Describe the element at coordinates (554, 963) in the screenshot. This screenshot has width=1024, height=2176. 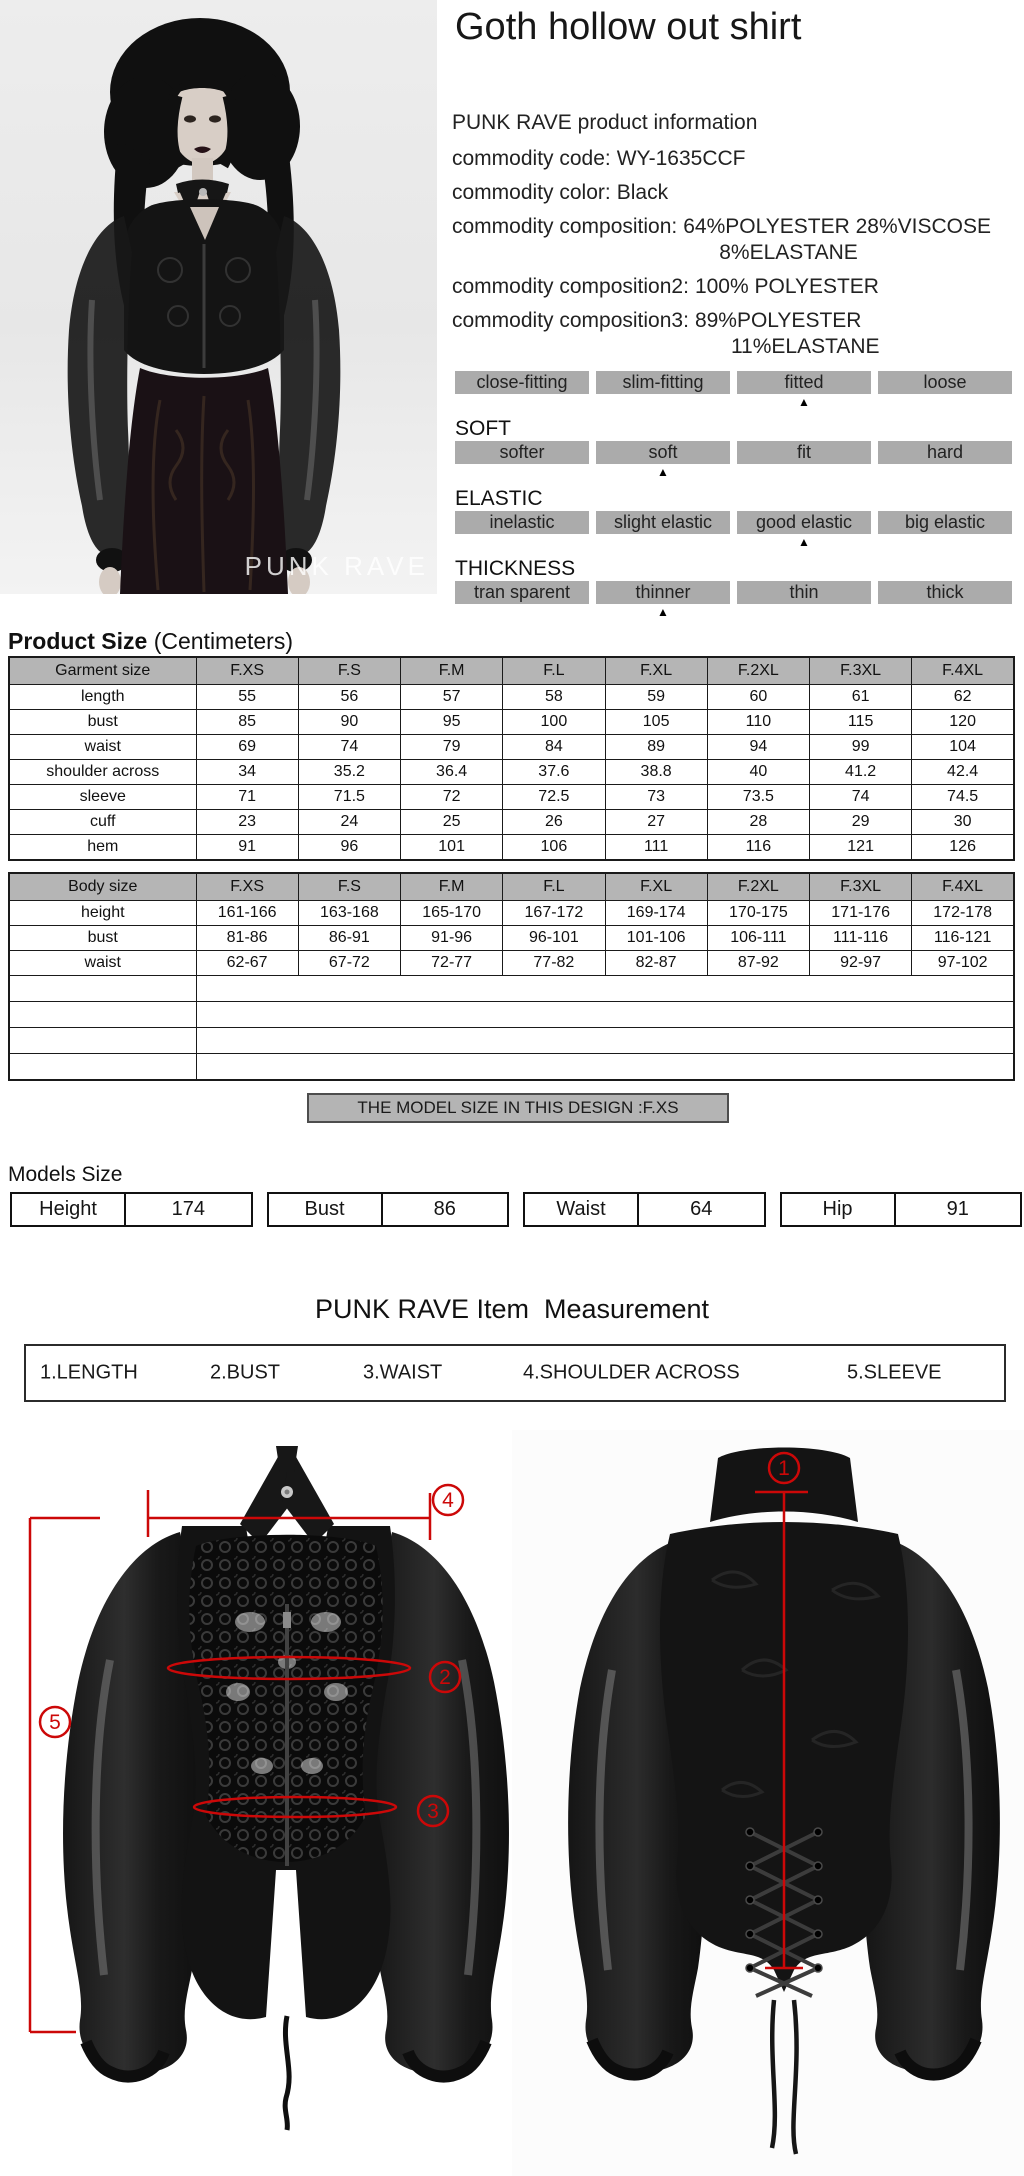
I see `value-cell: 77-82` at that location.